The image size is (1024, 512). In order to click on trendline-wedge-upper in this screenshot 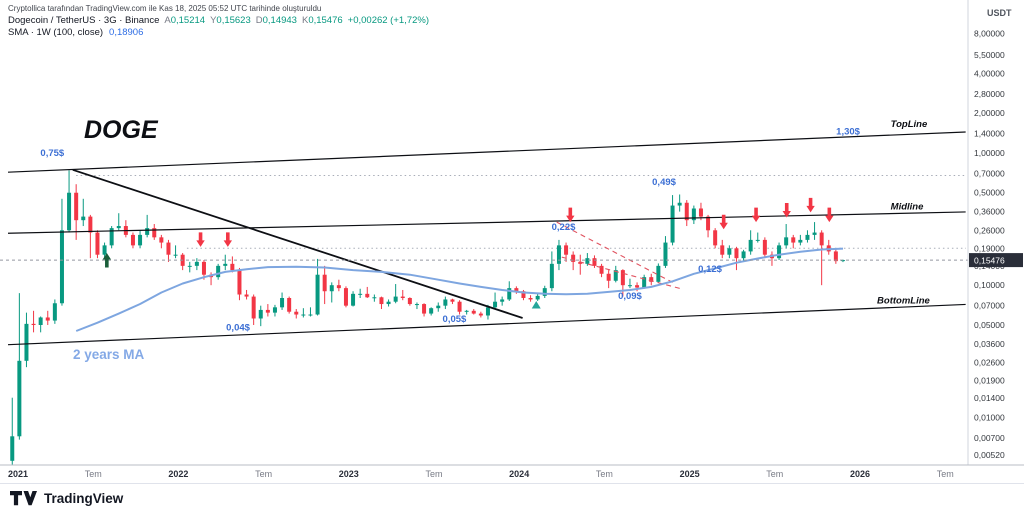, I will do `click(614, 252)`.